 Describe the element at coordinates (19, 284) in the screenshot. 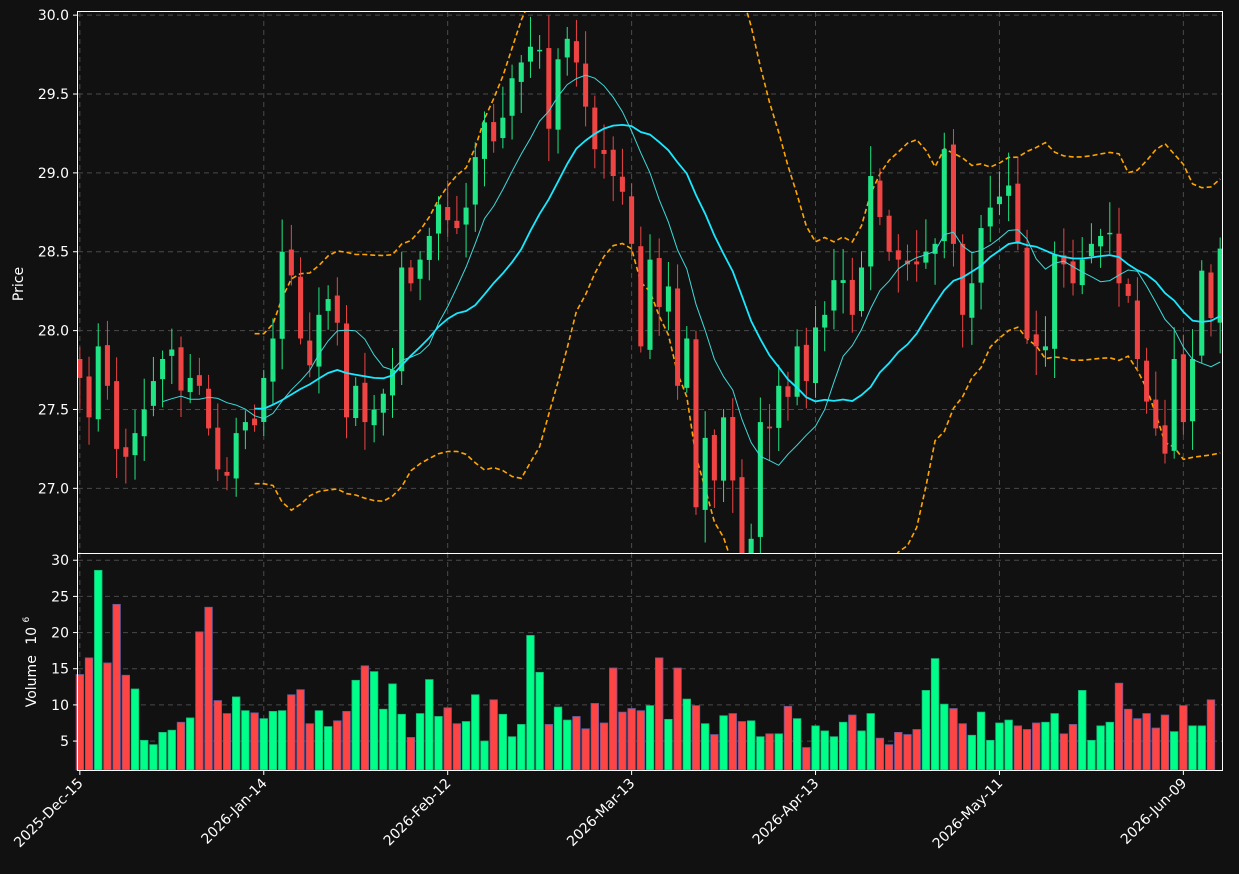

I see `price-axis-label: Price` at that location.